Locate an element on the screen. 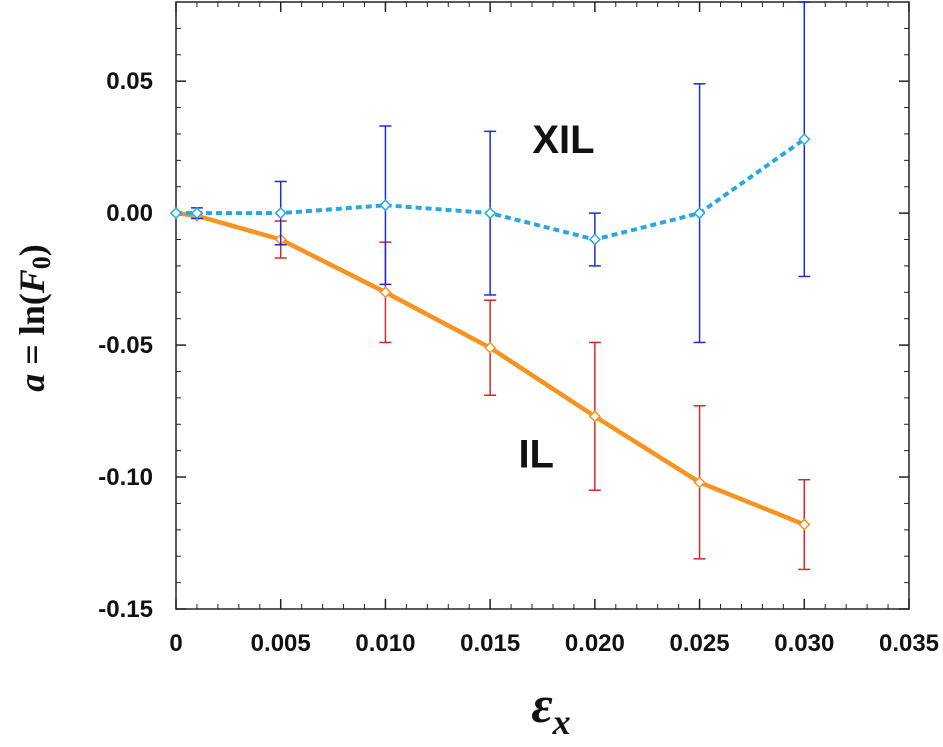 The image size is (943, 747). series-label-xil: XIL is located at coordinates (563, 140).